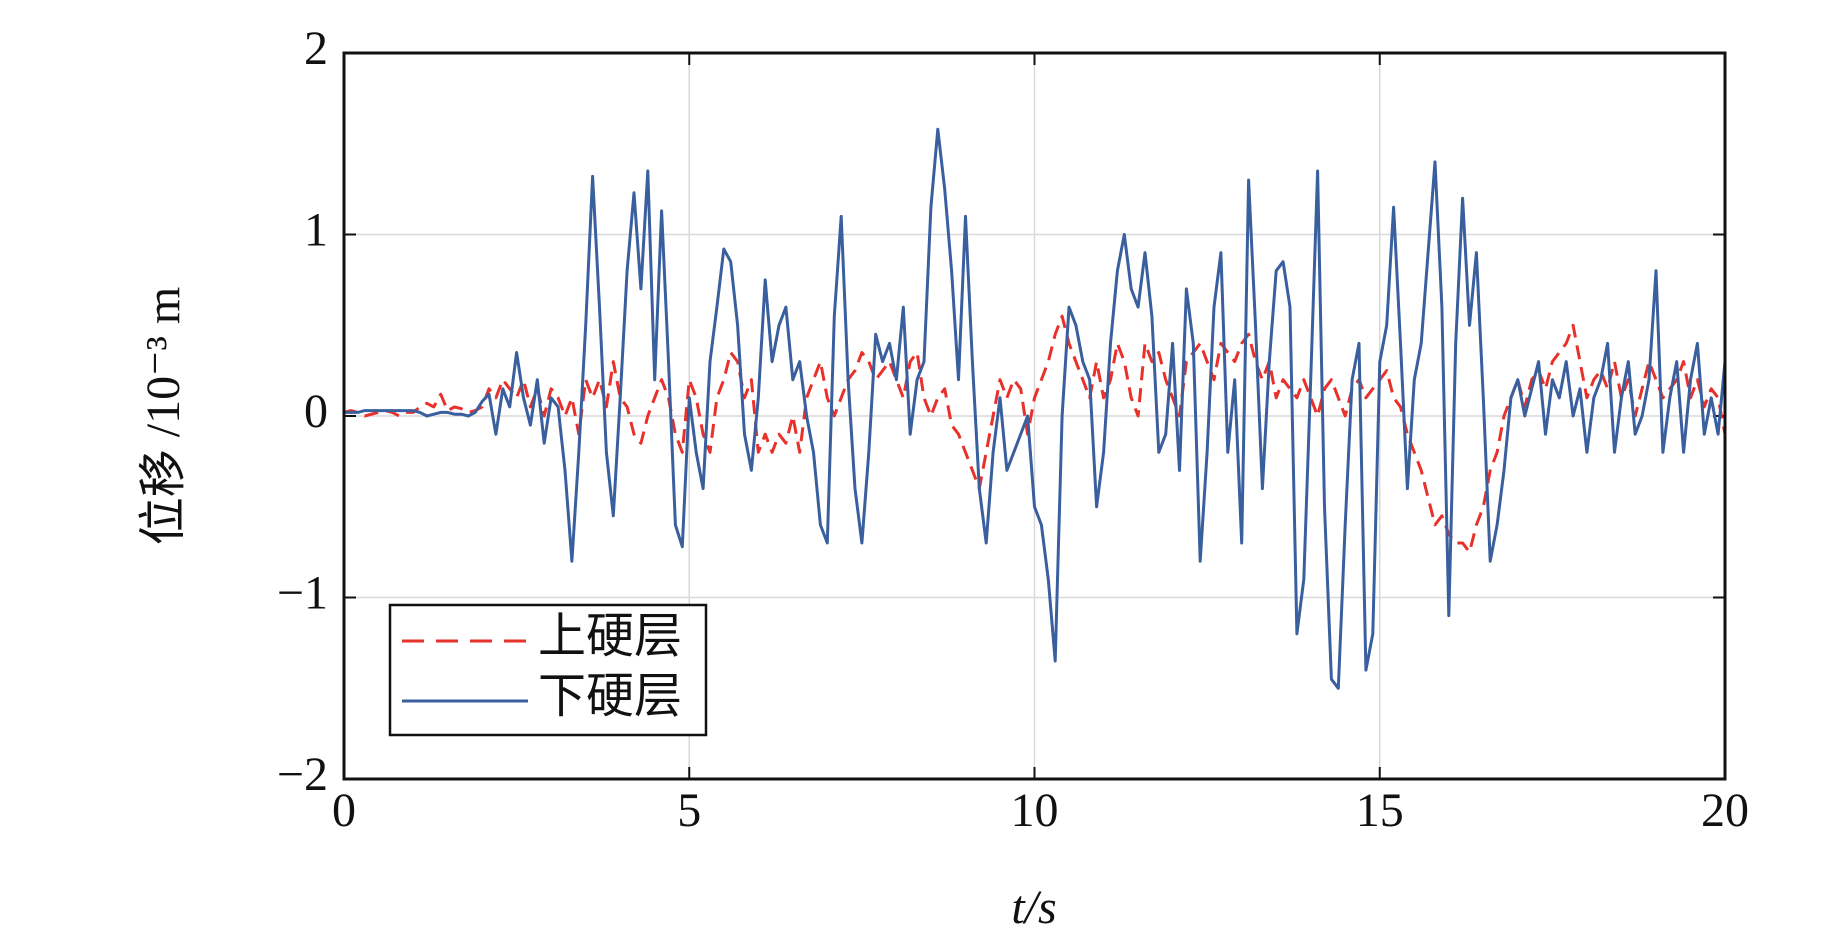 The width and height of the screenshot is (1843, 945). I want to click on legend-label: 上硬层, so click(610, 636).